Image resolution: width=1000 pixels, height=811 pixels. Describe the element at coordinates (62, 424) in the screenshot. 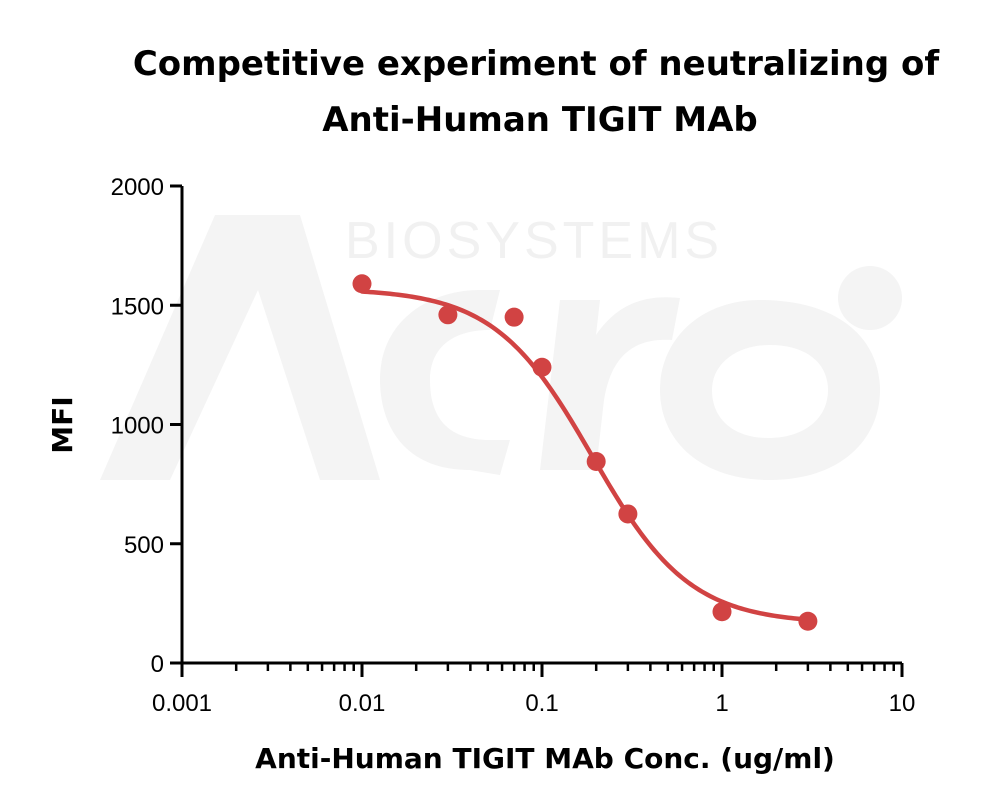

I see `y-axis-label: MFI` at that location.